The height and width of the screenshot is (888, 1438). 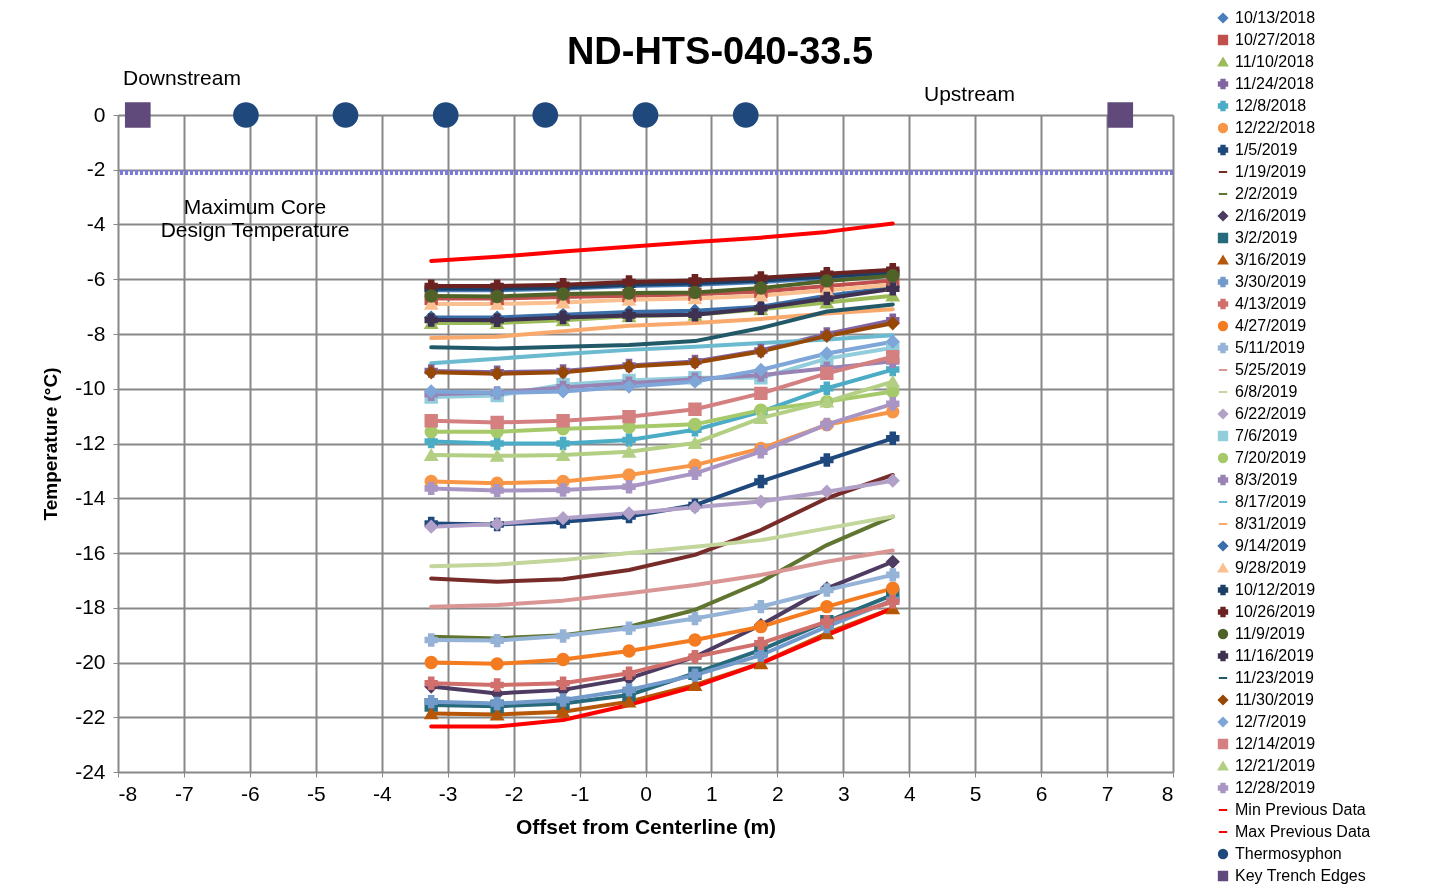 What do you see at coordinates (96, 278) in the screenshot?
I see `y-tick-label: -6` at bounding box center [96, 278].